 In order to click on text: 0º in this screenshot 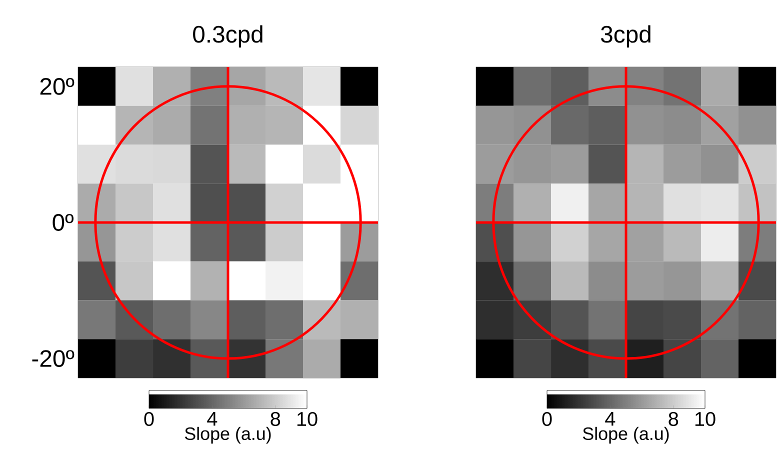, I will do `click(63, 222)`.